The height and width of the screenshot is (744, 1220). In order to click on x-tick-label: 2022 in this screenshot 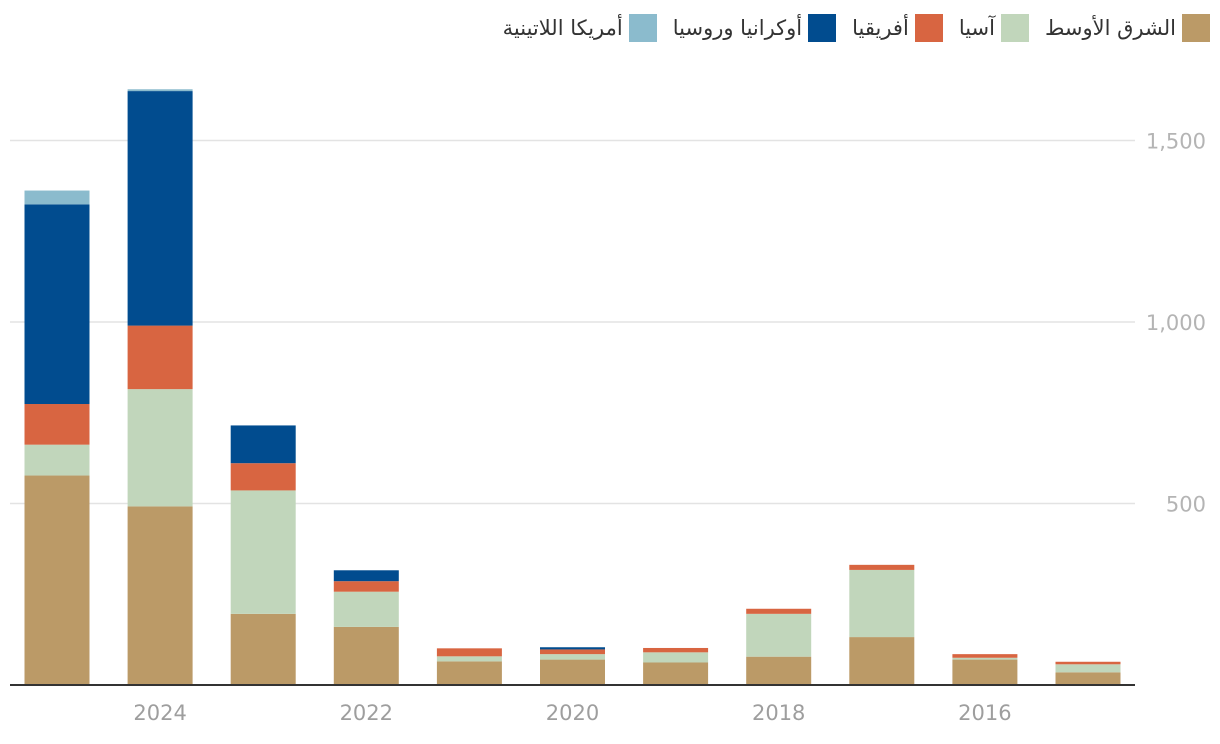, I will do `click(366, 713)`.